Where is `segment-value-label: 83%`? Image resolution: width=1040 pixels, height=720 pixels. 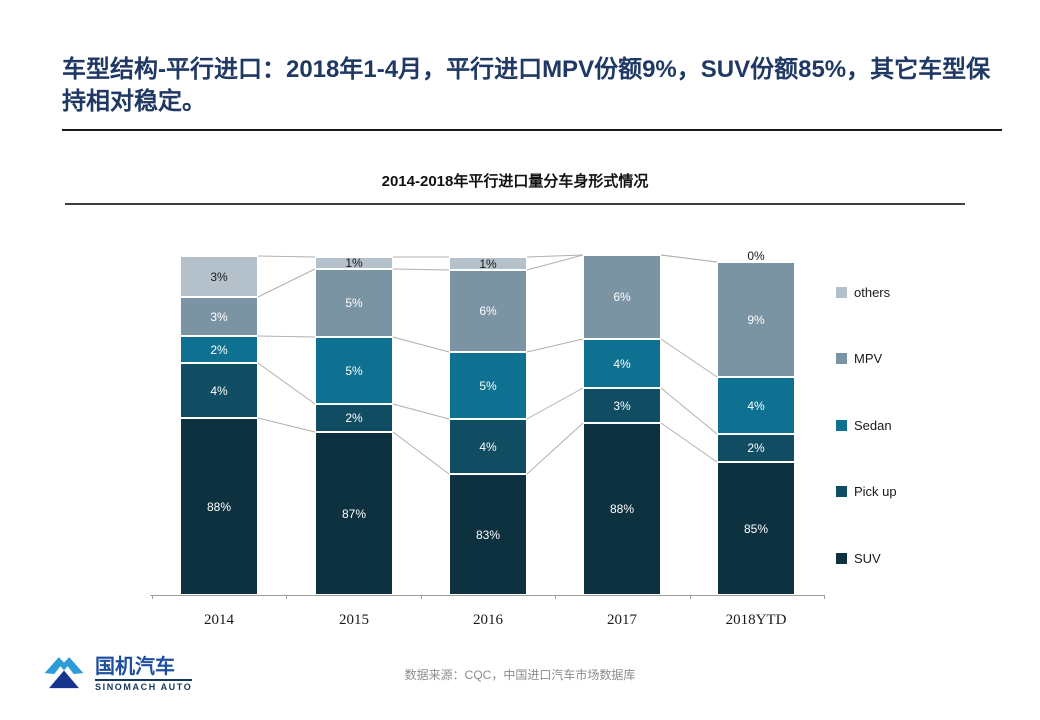
segment-value-label: 83% is located at coordinates (488, 534).